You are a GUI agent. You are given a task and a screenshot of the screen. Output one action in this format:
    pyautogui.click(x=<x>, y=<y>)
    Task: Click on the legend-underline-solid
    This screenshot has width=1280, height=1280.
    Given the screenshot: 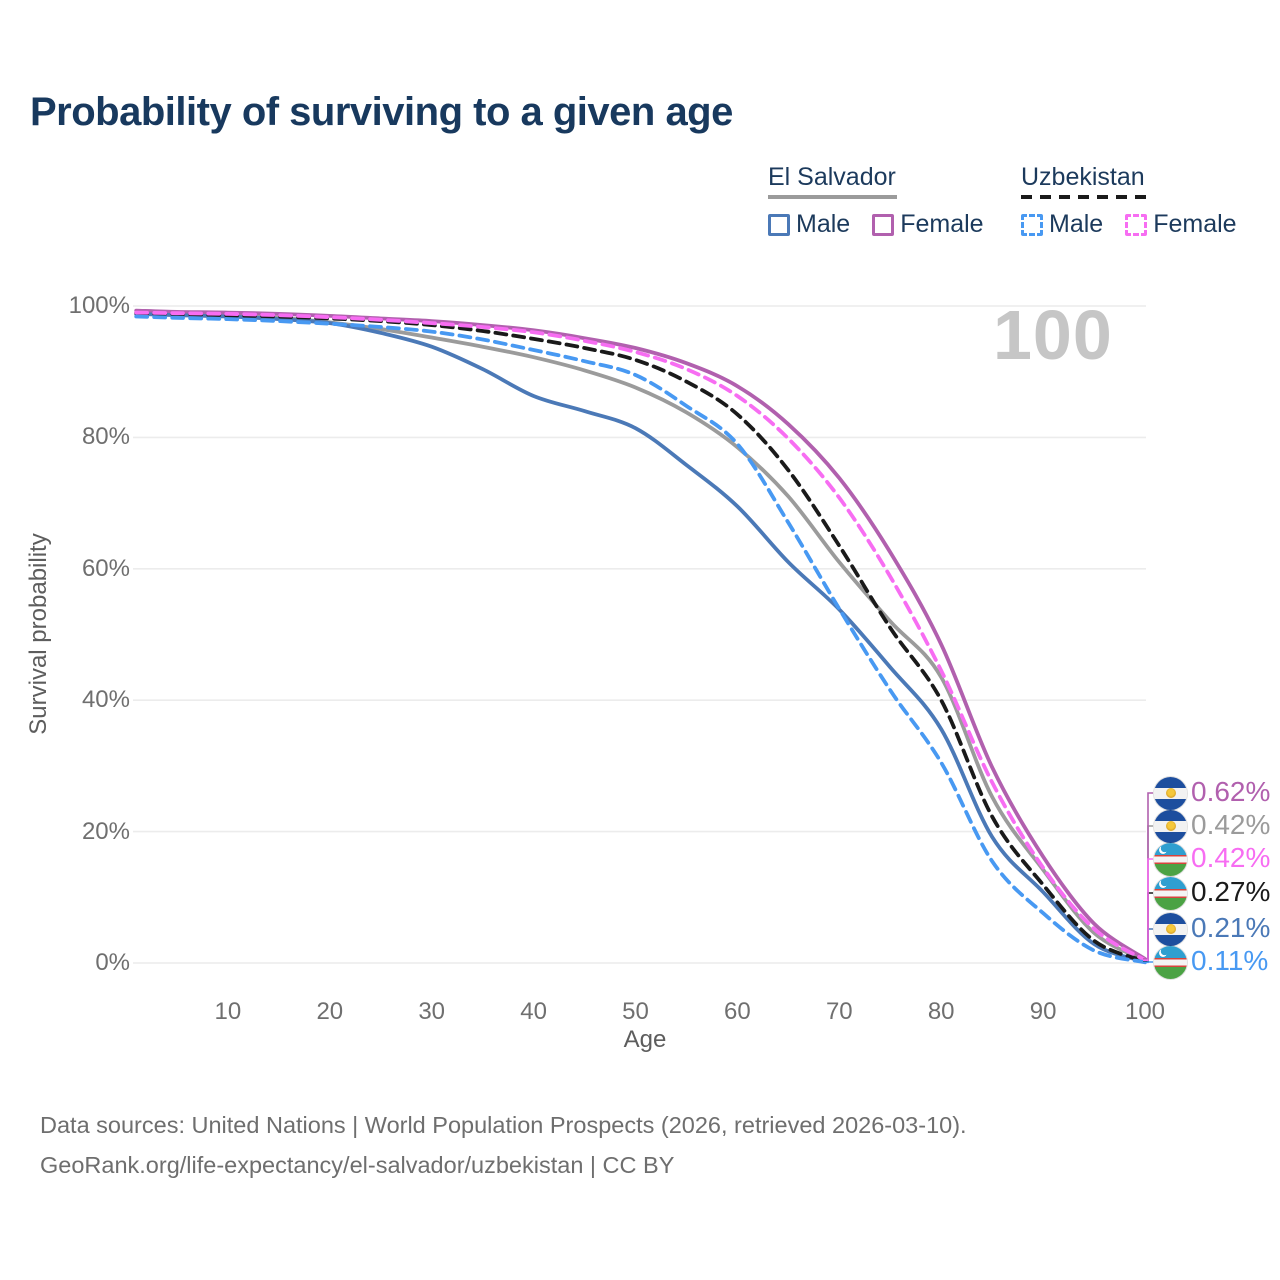 What is the action you would take?
    pyautogui.click(x=832, y=197)
    